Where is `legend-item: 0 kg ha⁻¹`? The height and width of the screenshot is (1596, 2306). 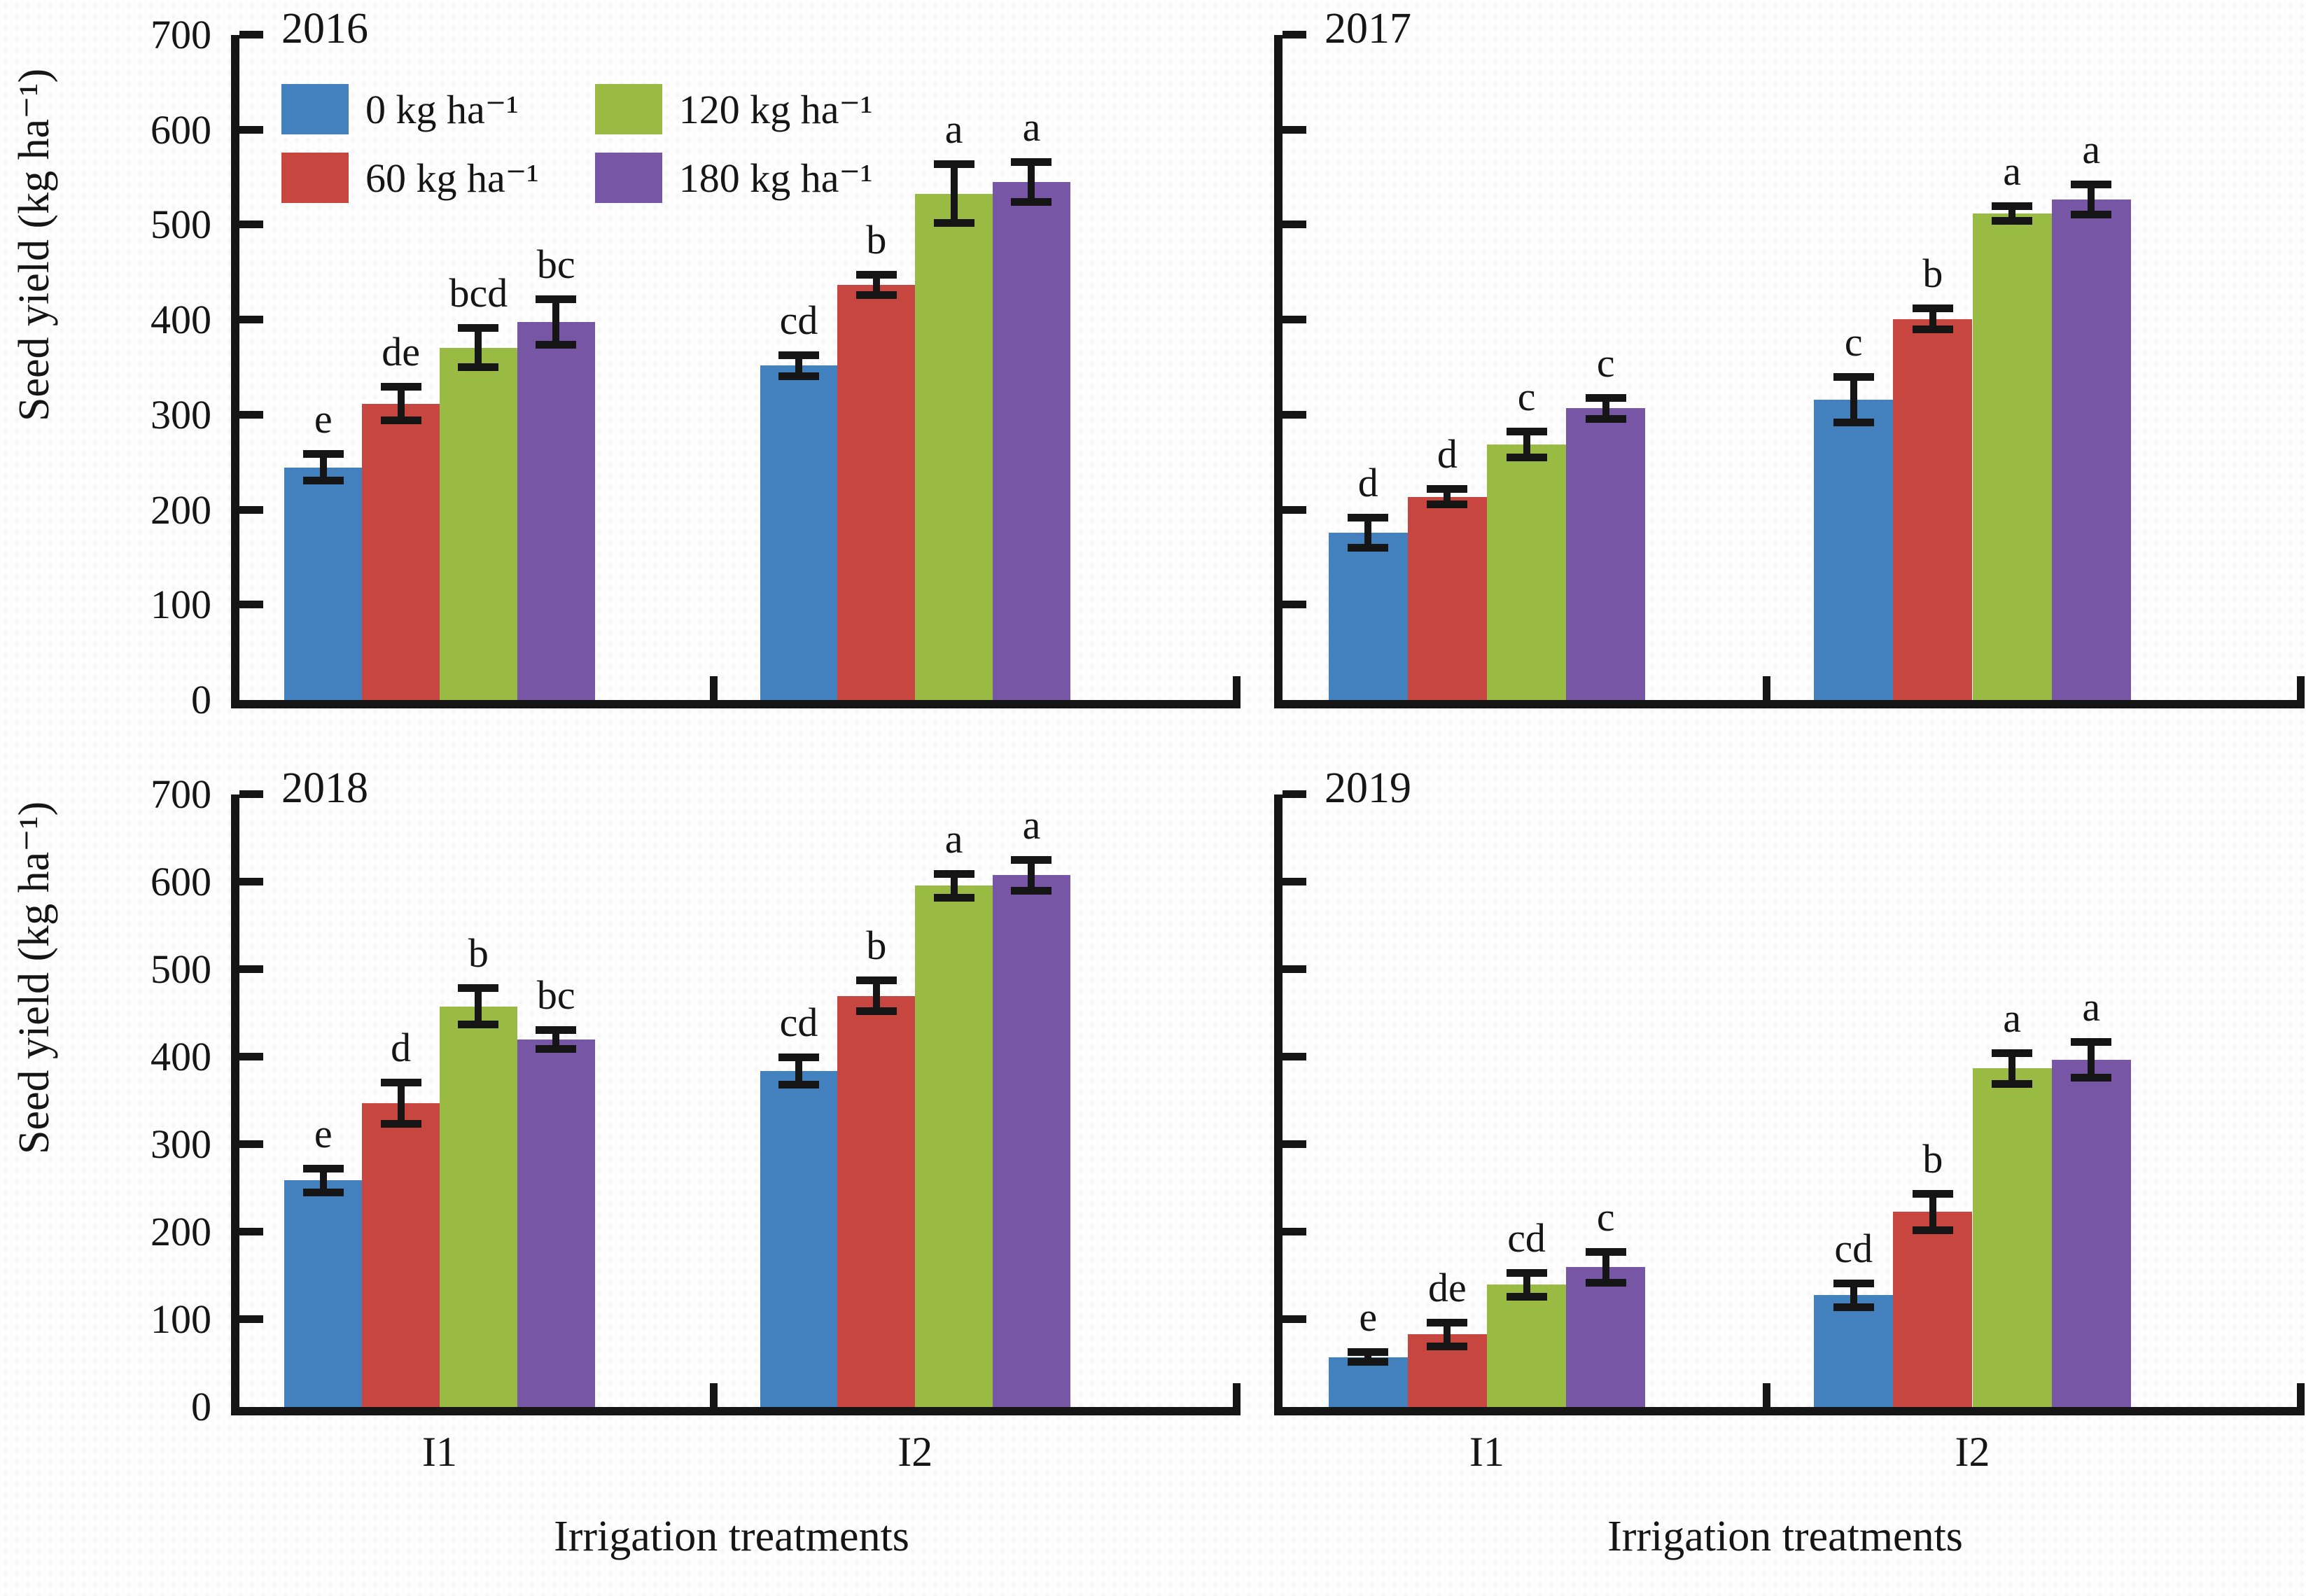
legend-item: 0 kg ha⁻¹ is located at coordinates (410, 109).